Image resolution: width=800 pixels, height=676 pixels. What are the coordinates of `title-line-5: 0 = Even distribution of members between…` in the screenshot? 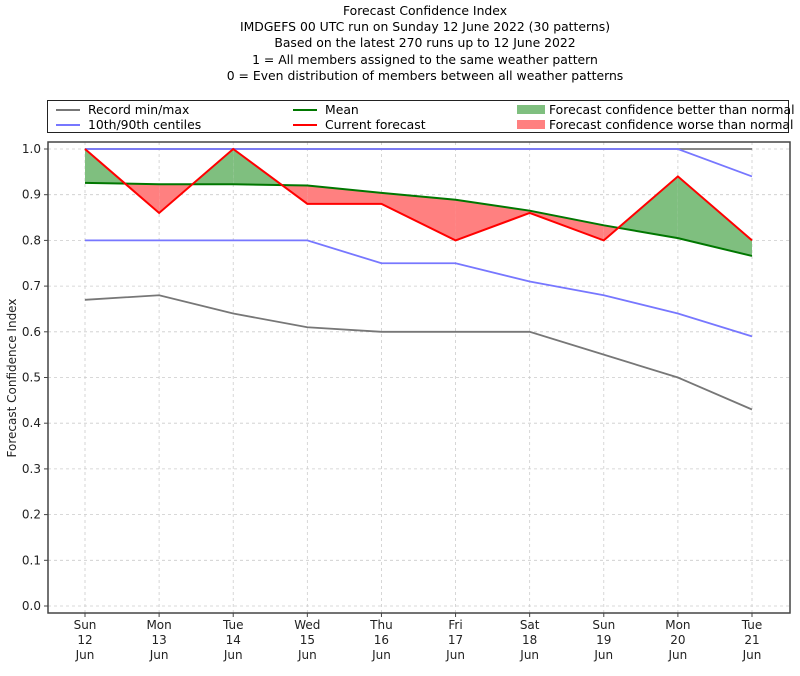 It's located at (425, 75).